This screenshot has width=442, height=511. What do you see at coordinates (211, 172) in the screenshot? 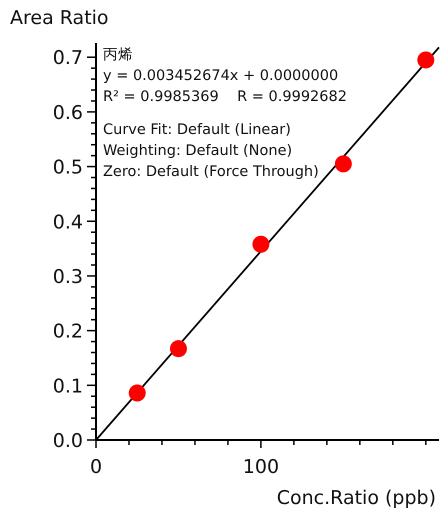
I see `annotation: Zero: Default (Force Through)` at bounding box center [211, 172].